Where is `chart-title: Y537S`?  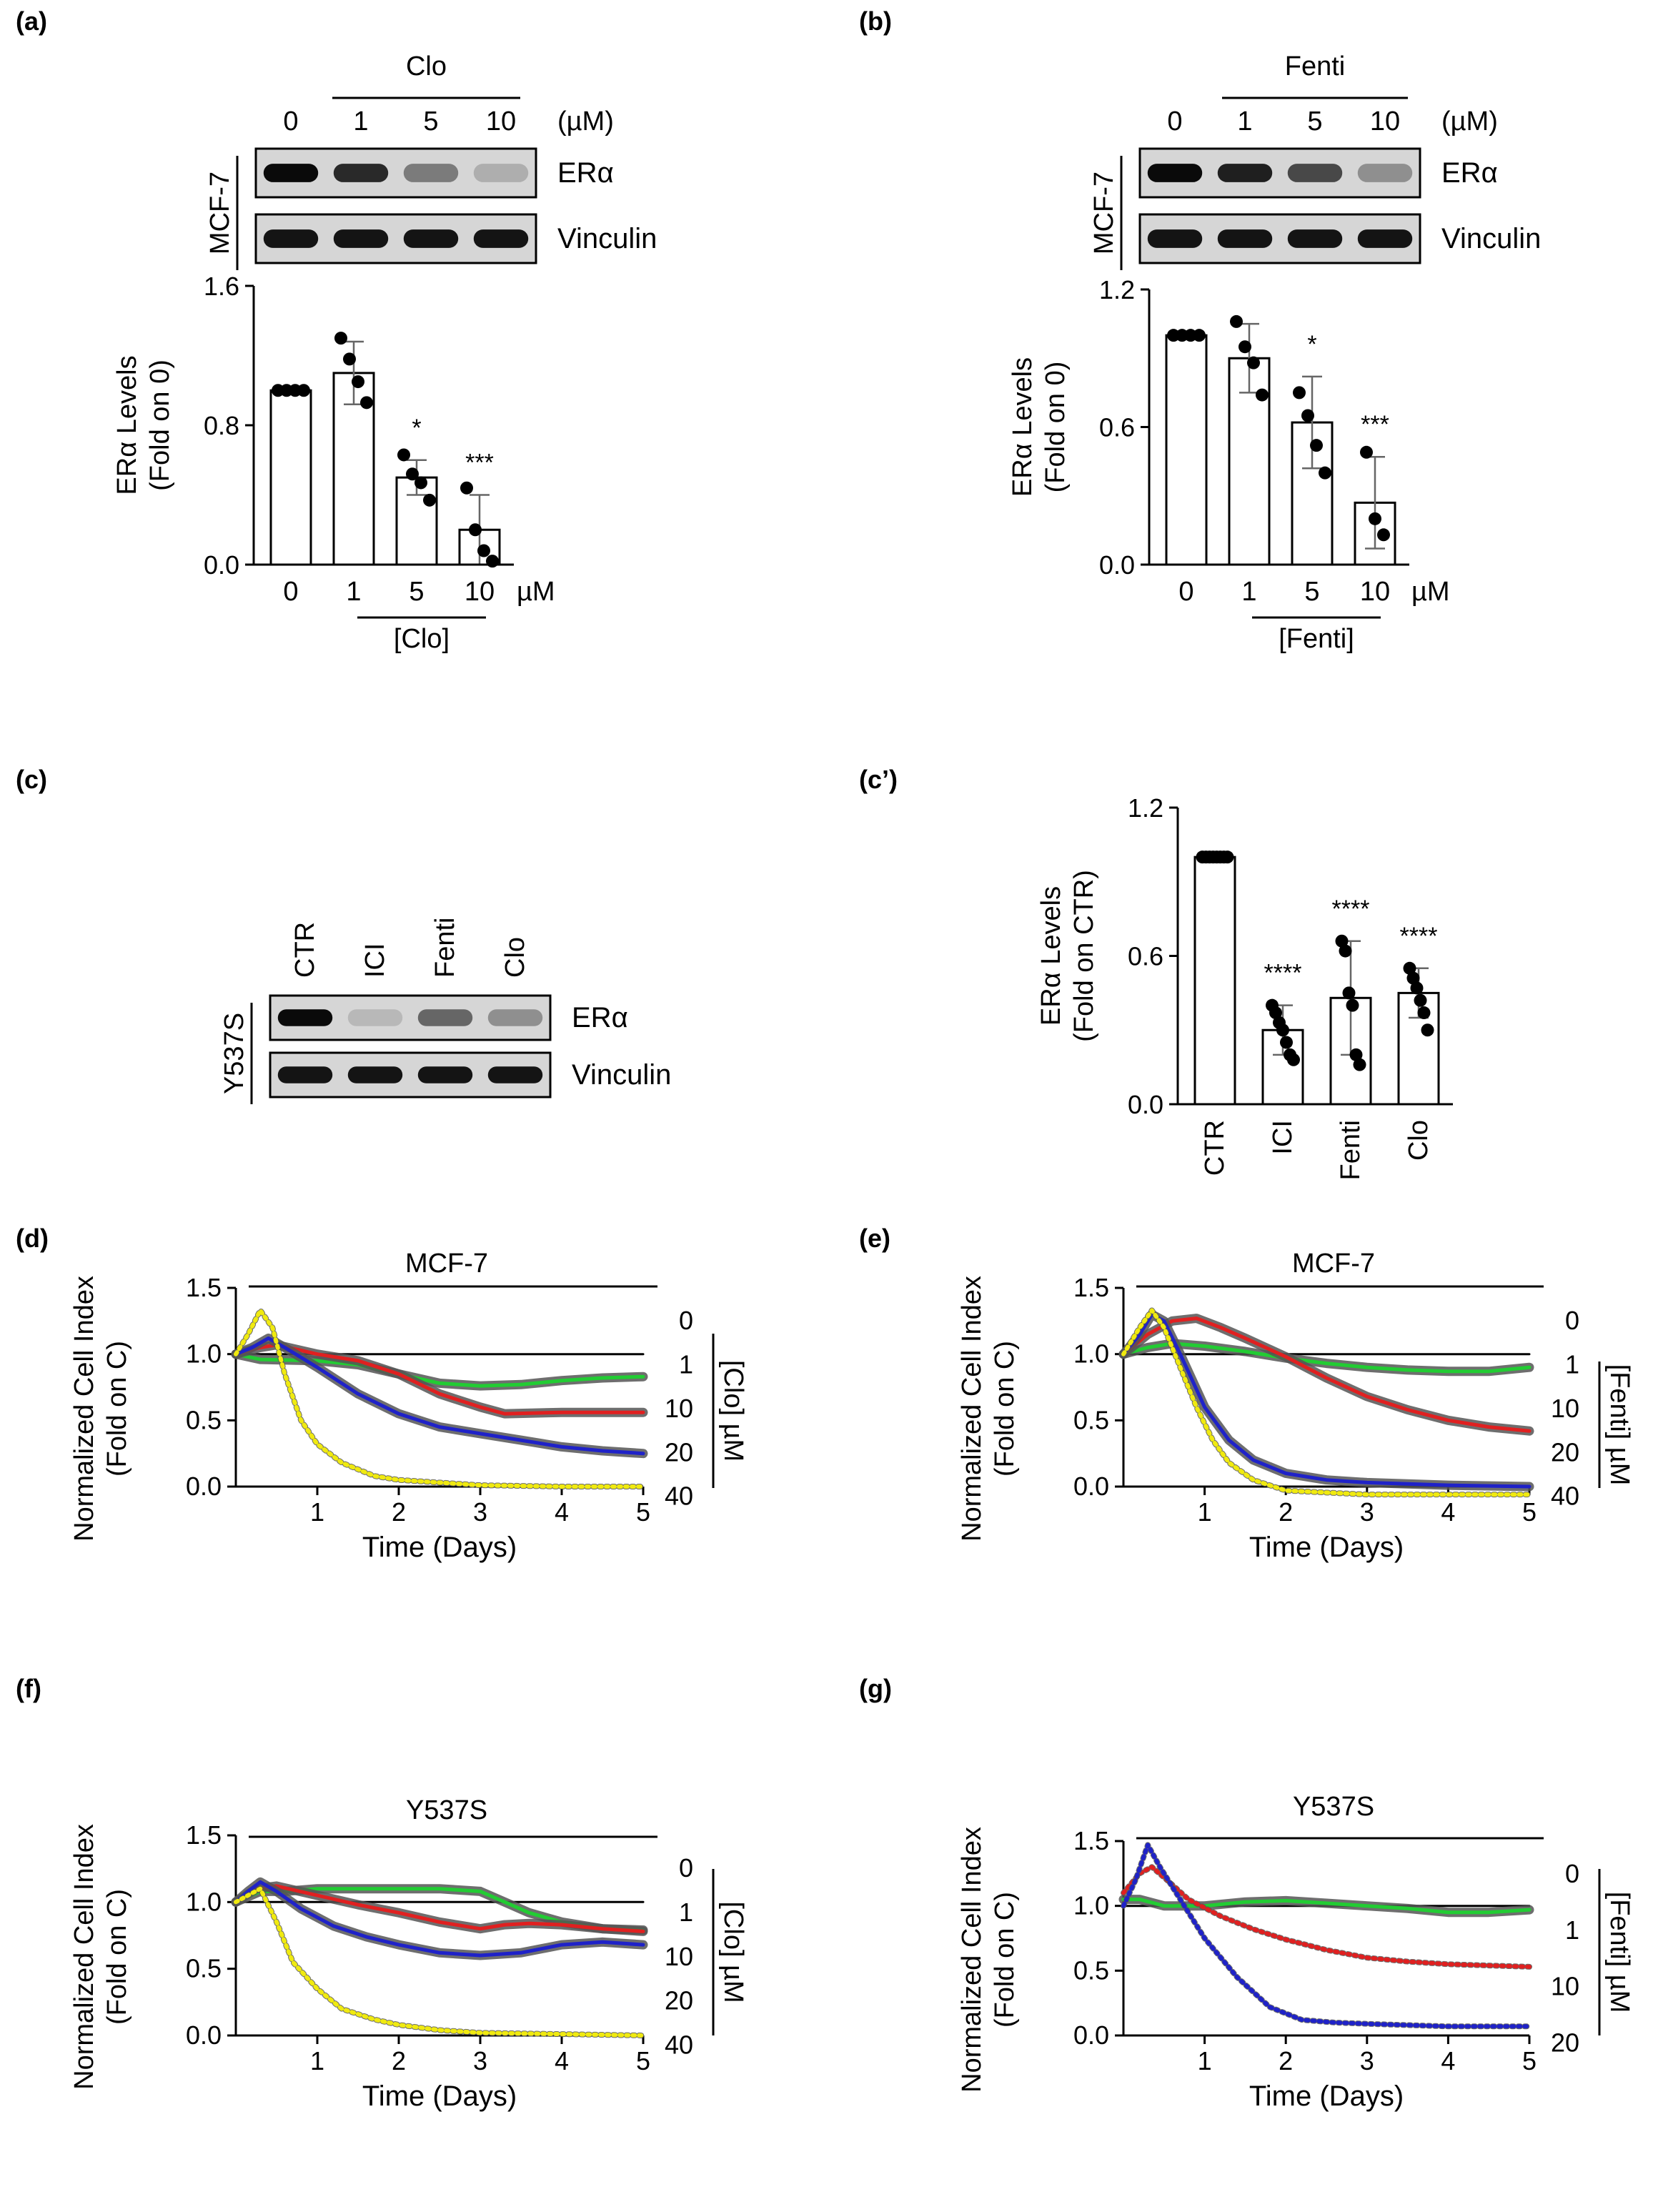 chart-title: Y537S is located at coordinates (1333, 1807).